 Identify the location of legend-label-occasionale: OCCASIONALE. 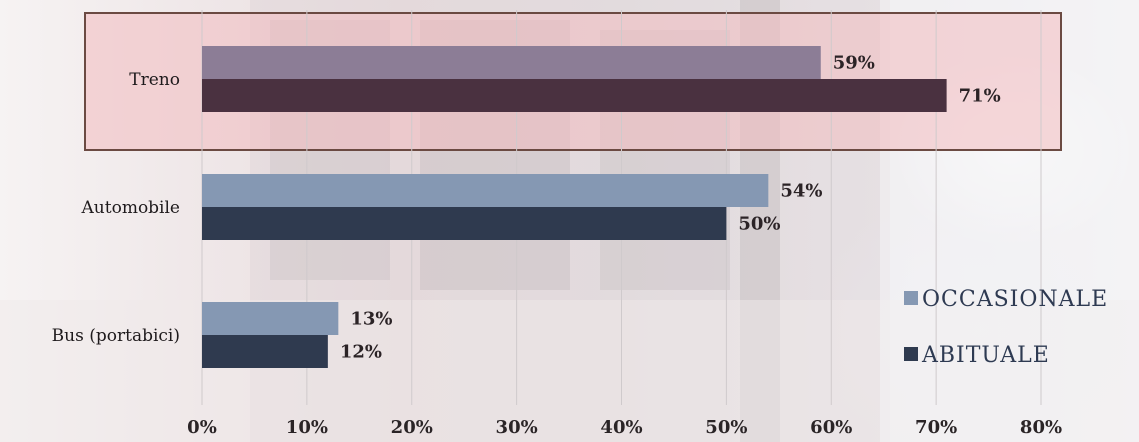
(1015, 299).